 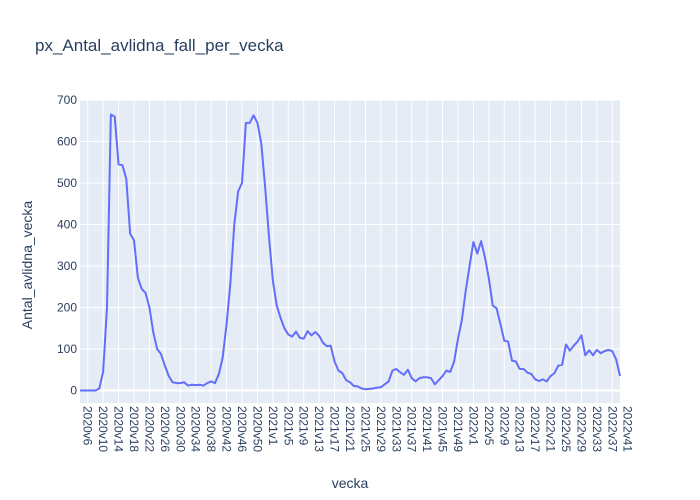 I want to click on x-tick-label: 2022v9, so click(x=504, y=426).